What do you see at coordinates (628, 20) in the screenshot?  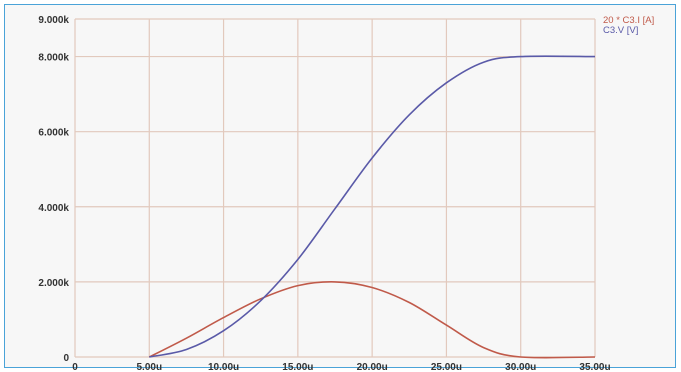 I see `legend-entry: 20 * C3.I [A]` at bounding box center [628, 20].